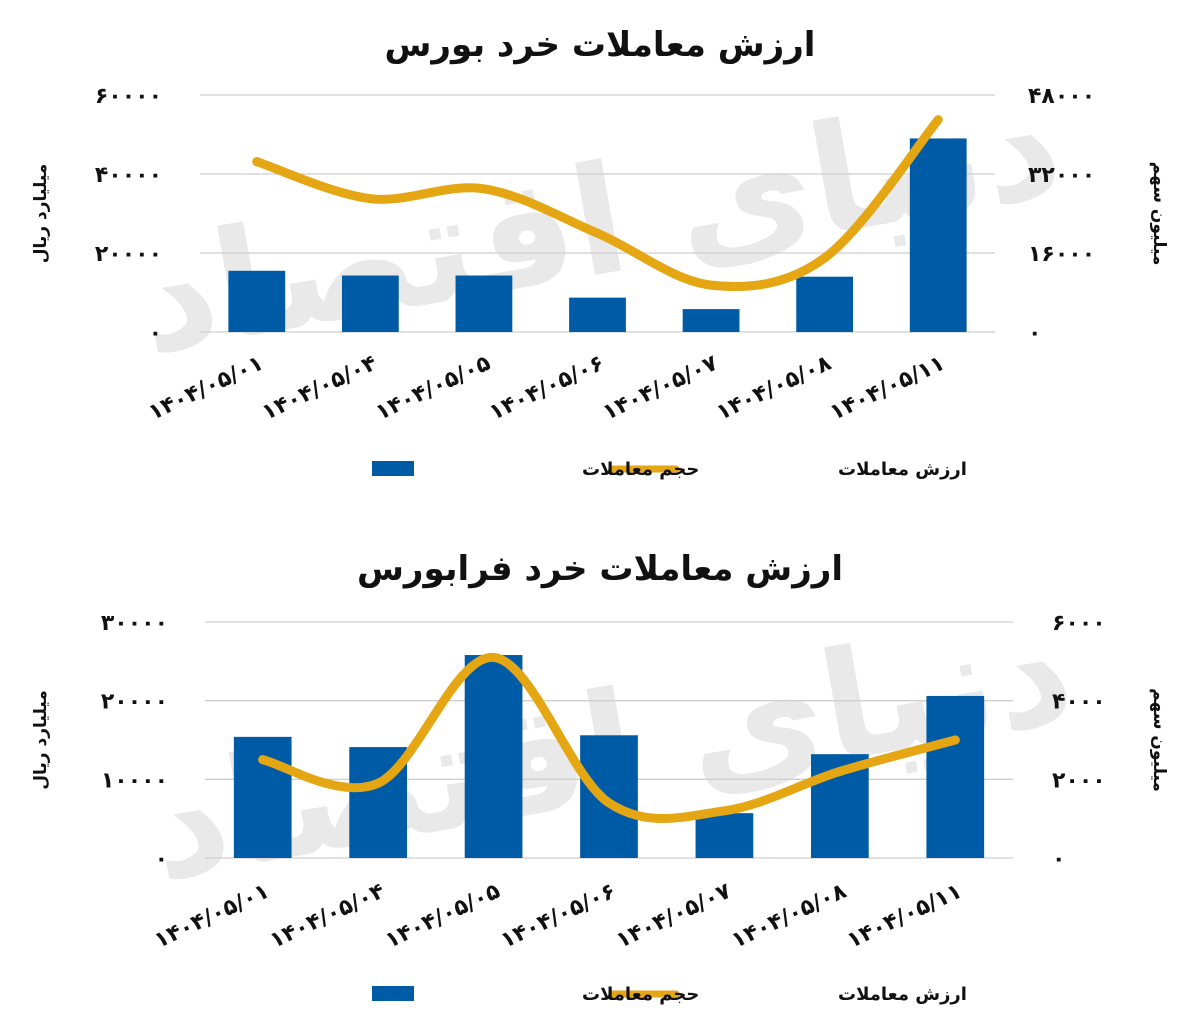 The height and width of the screenshot is (1036, 1200). Describe the element at coordinates (1079, 702) in the screenshot. I see `y-tick-right: ۴۰۰۰` at that location.